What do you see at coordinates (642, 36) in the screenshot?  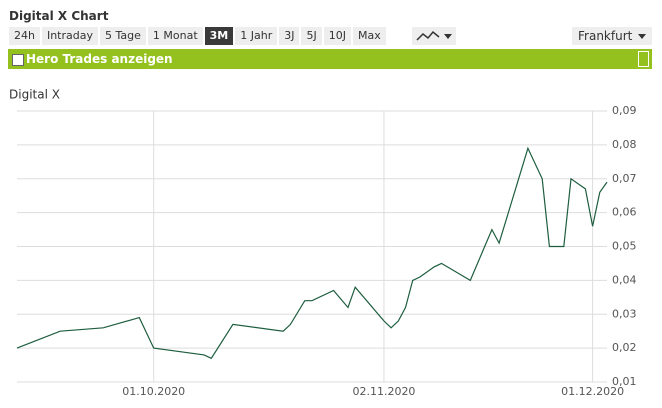 I see `dropdown-arrow` at bounding box center [642, 36].